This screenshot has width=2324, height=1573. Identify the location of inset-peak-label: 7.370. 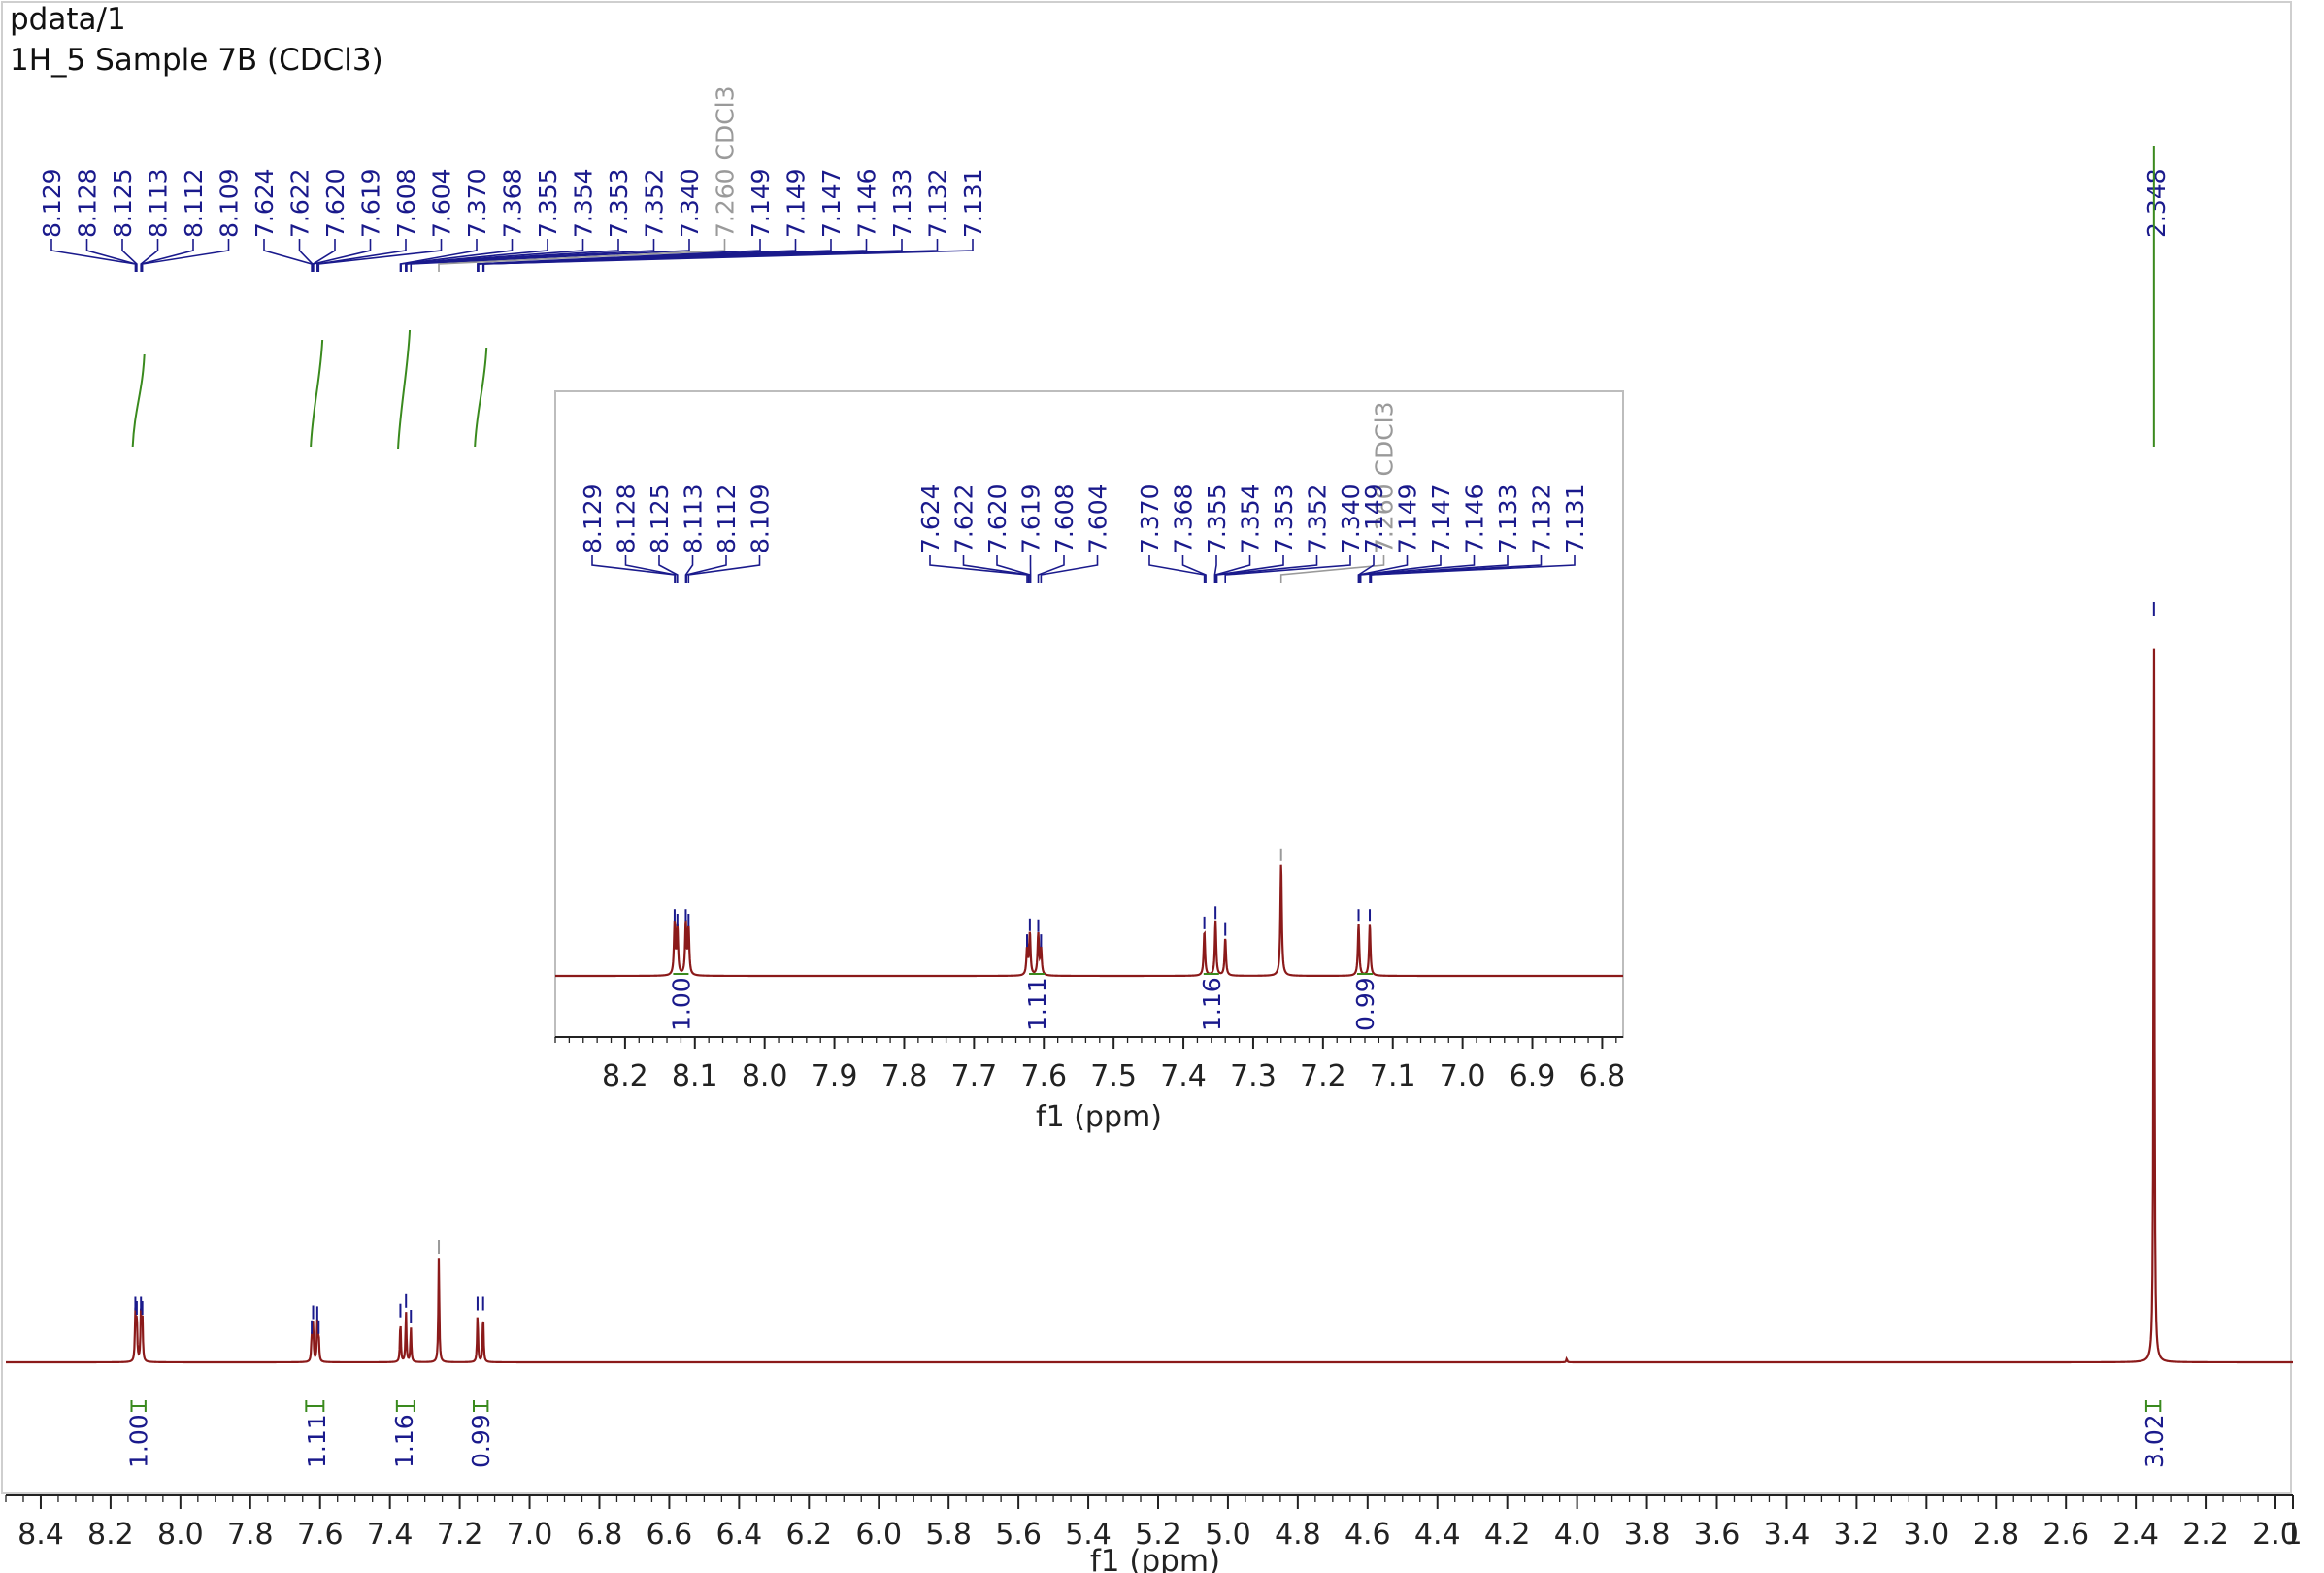
(1150, 518).